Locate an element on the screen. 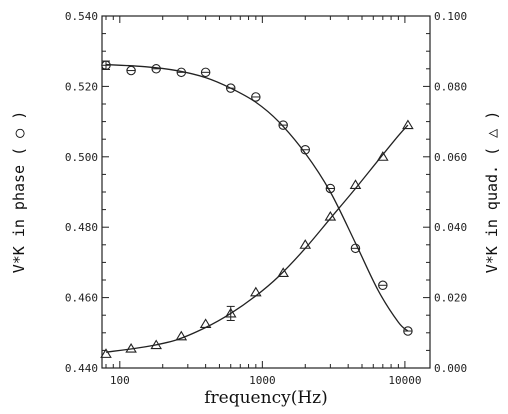  right-tick-label: 0.000 is located at coordinates (450, 368).